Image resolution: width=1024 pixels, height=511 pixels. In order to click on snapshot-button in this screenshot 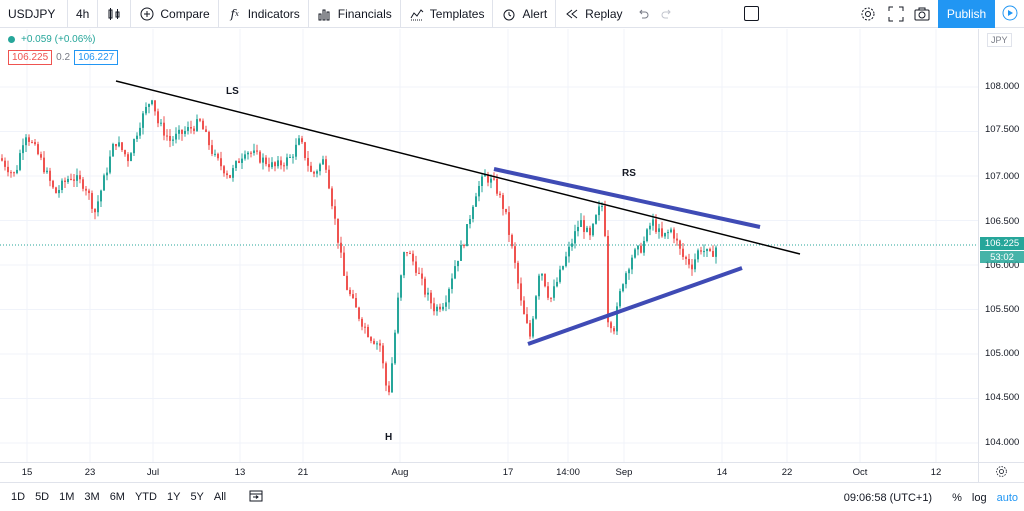, I will do `click(922, 15)`.